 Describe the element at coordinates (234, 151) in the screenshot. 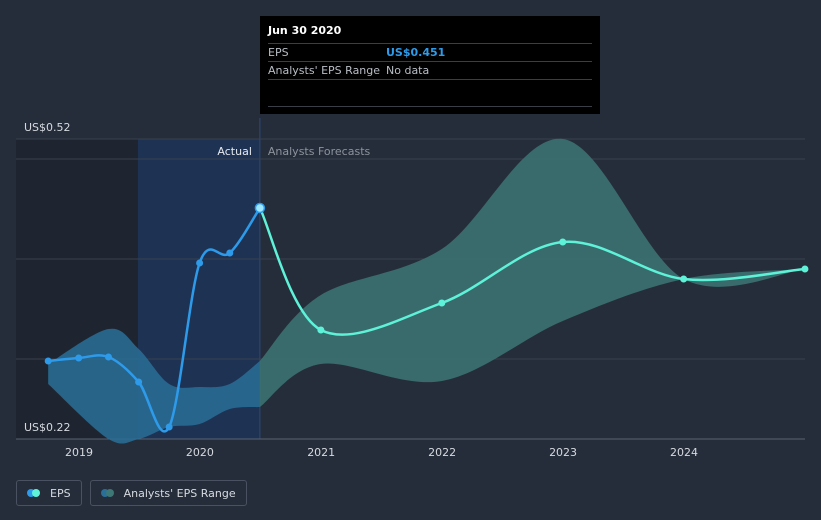

I see `actual-label: Actual` at that location.